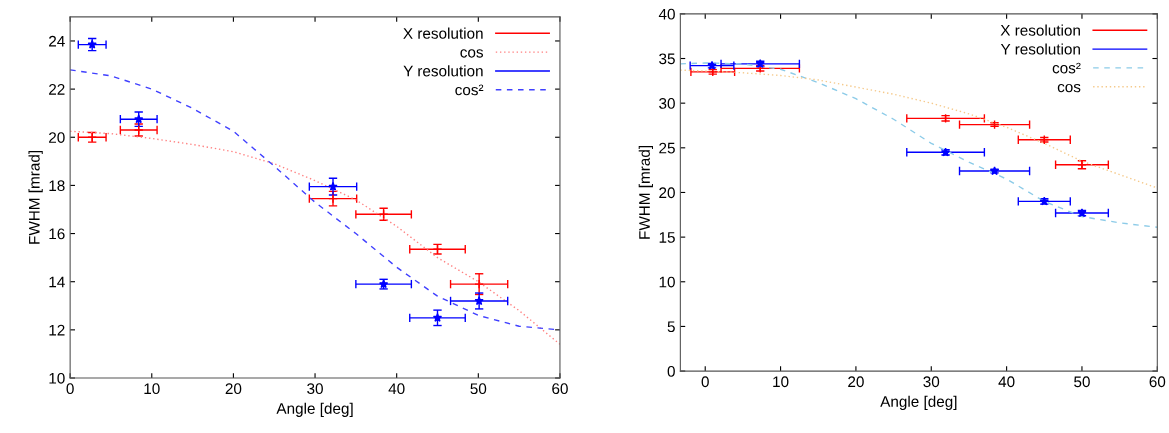 The width and height of the screenshot is (1169, 433). What do you see at coordinates (57, 330) in the screenshot?
I see `y-tick-label: 12` at bounding box center [57, 330].